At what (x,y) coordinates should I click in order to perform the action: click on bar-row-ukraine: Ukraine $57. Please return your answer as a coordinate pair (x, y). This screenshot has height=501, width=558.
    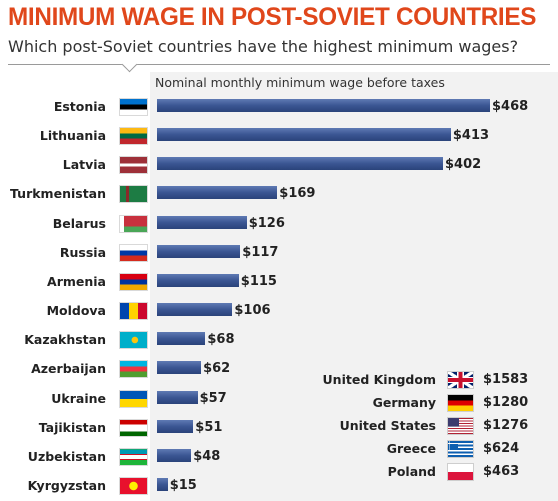
    Looking at the image, I should click on (279, 399).